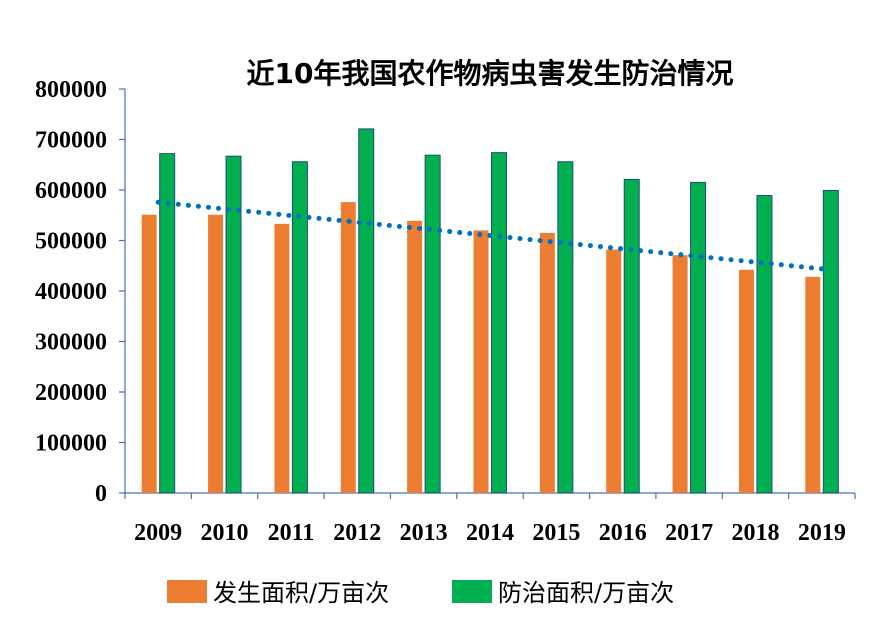 This screenshot has height=634, width=878. I want to click on x-tick-label: 2009, so click(158, 533).